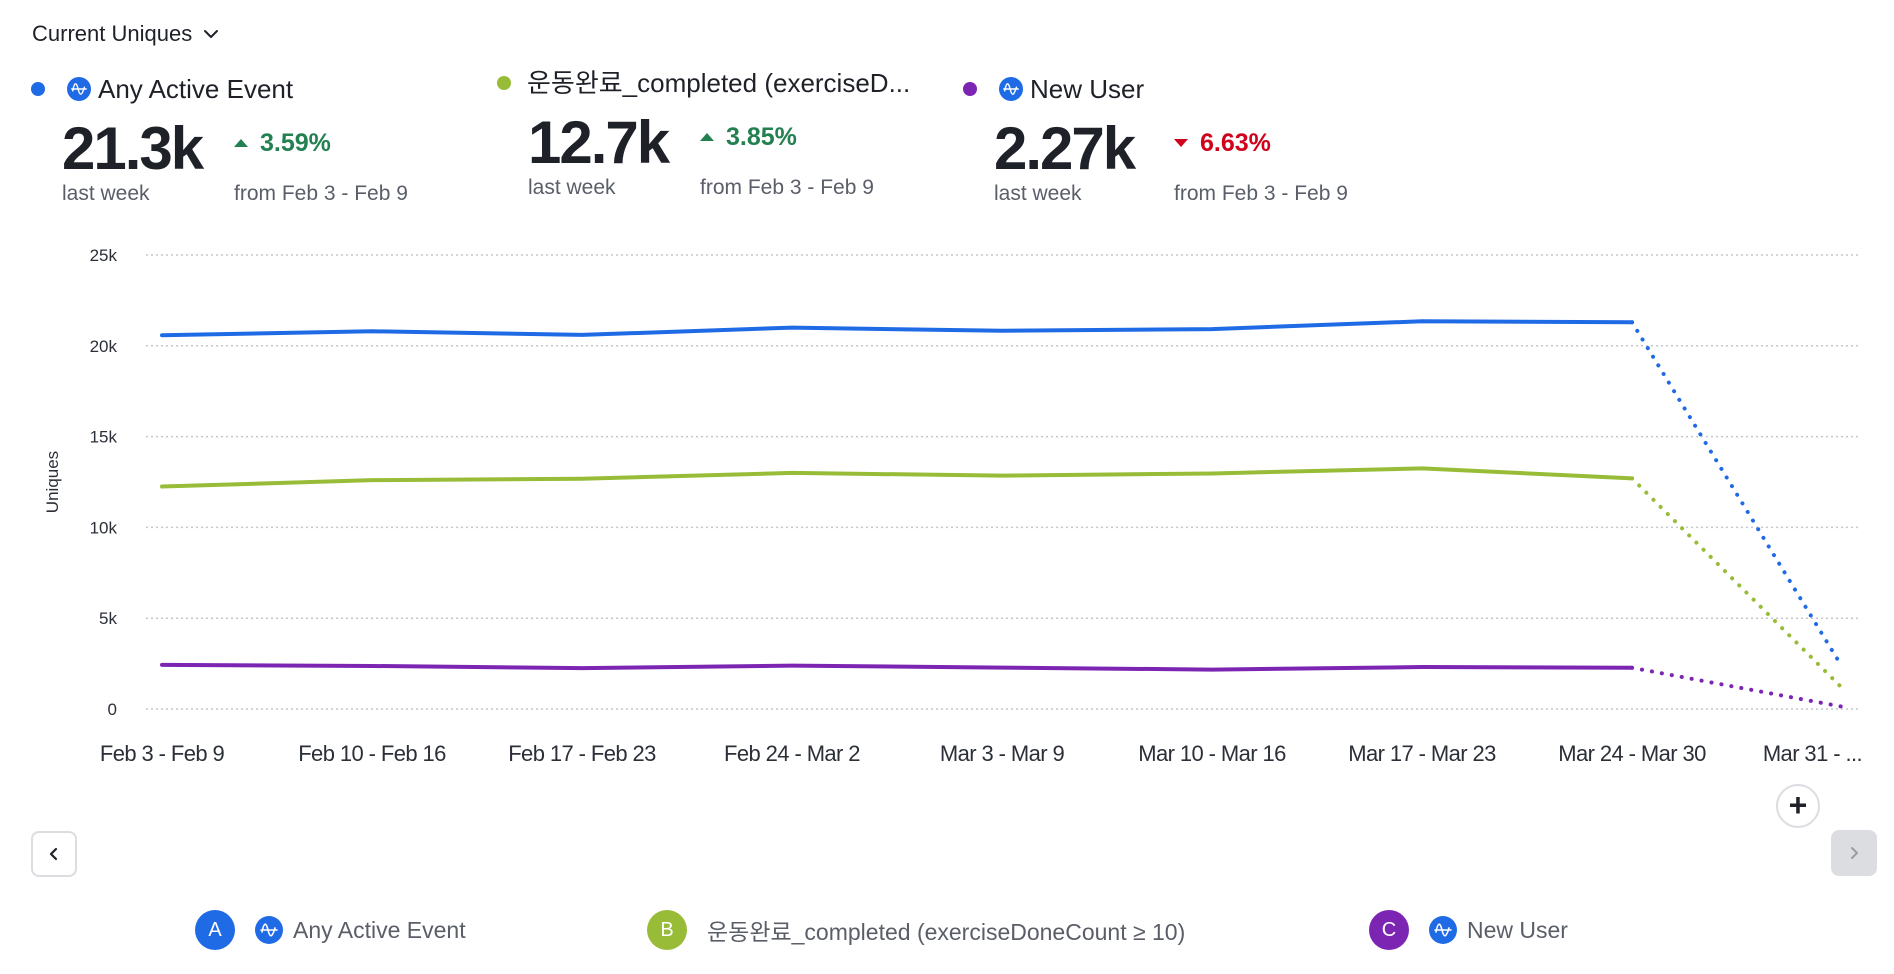 This screenshot has width=1894, height=974. Describe the element at coordinates (112, 709) in the screenshot. I see `y-tick-label: 0` at that location.